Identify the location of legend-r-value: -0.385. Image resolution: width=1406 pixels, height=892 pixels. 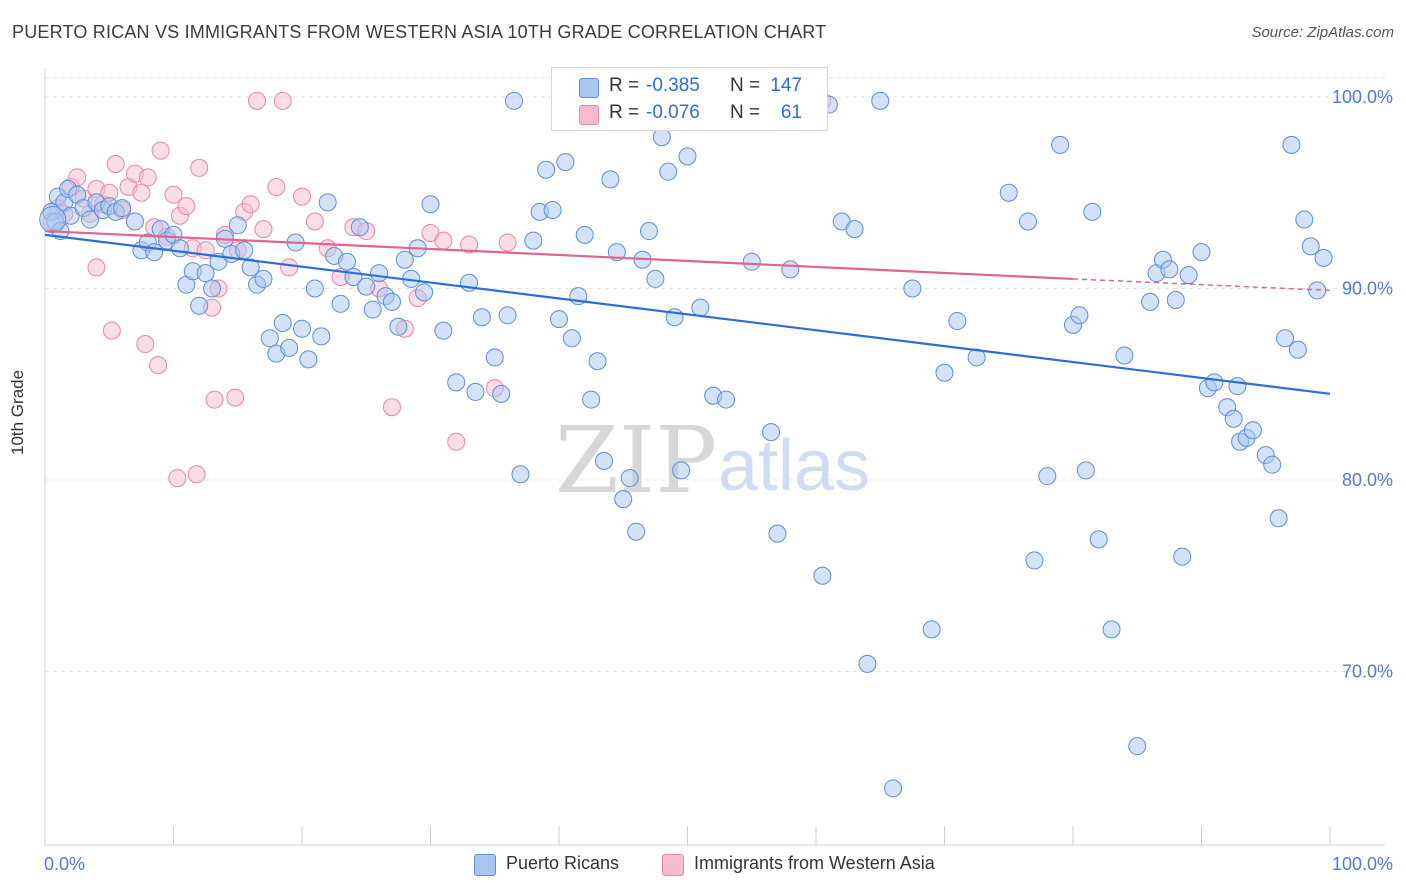
(673, 85).